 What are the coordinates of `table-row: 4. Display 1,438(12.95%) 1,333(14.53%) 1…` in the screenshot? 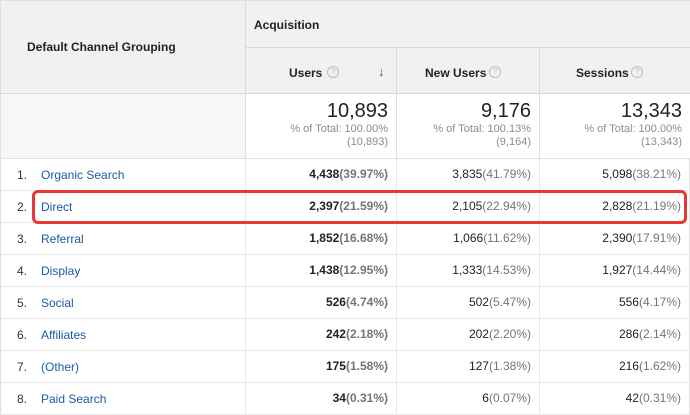 It's located at (345, 271).